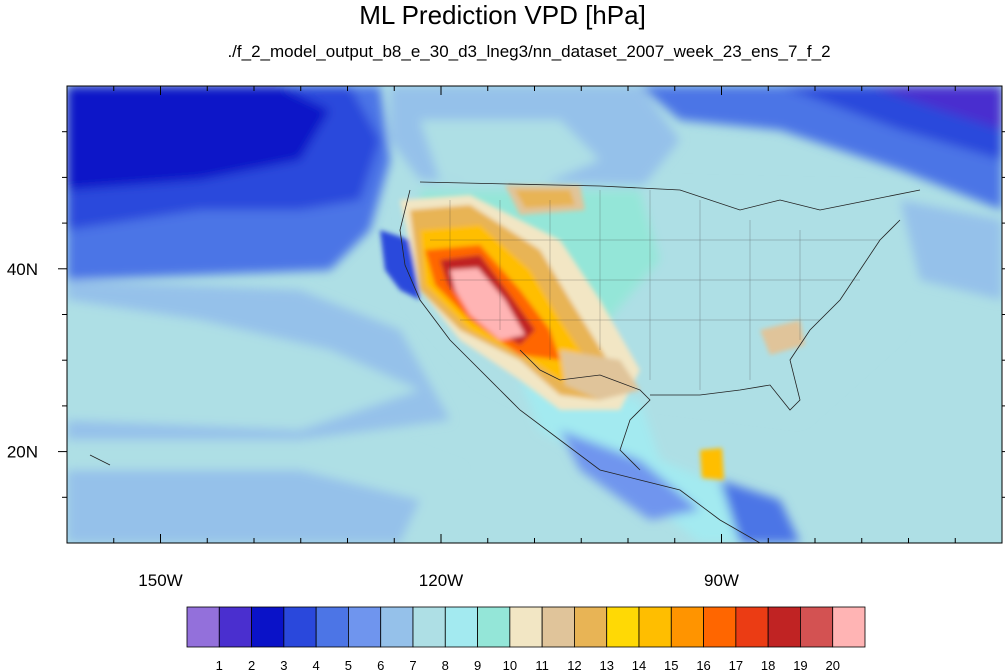 The image size is (1005, 672). I want to click on lon-tick-label: 90W, so click(721, 580).